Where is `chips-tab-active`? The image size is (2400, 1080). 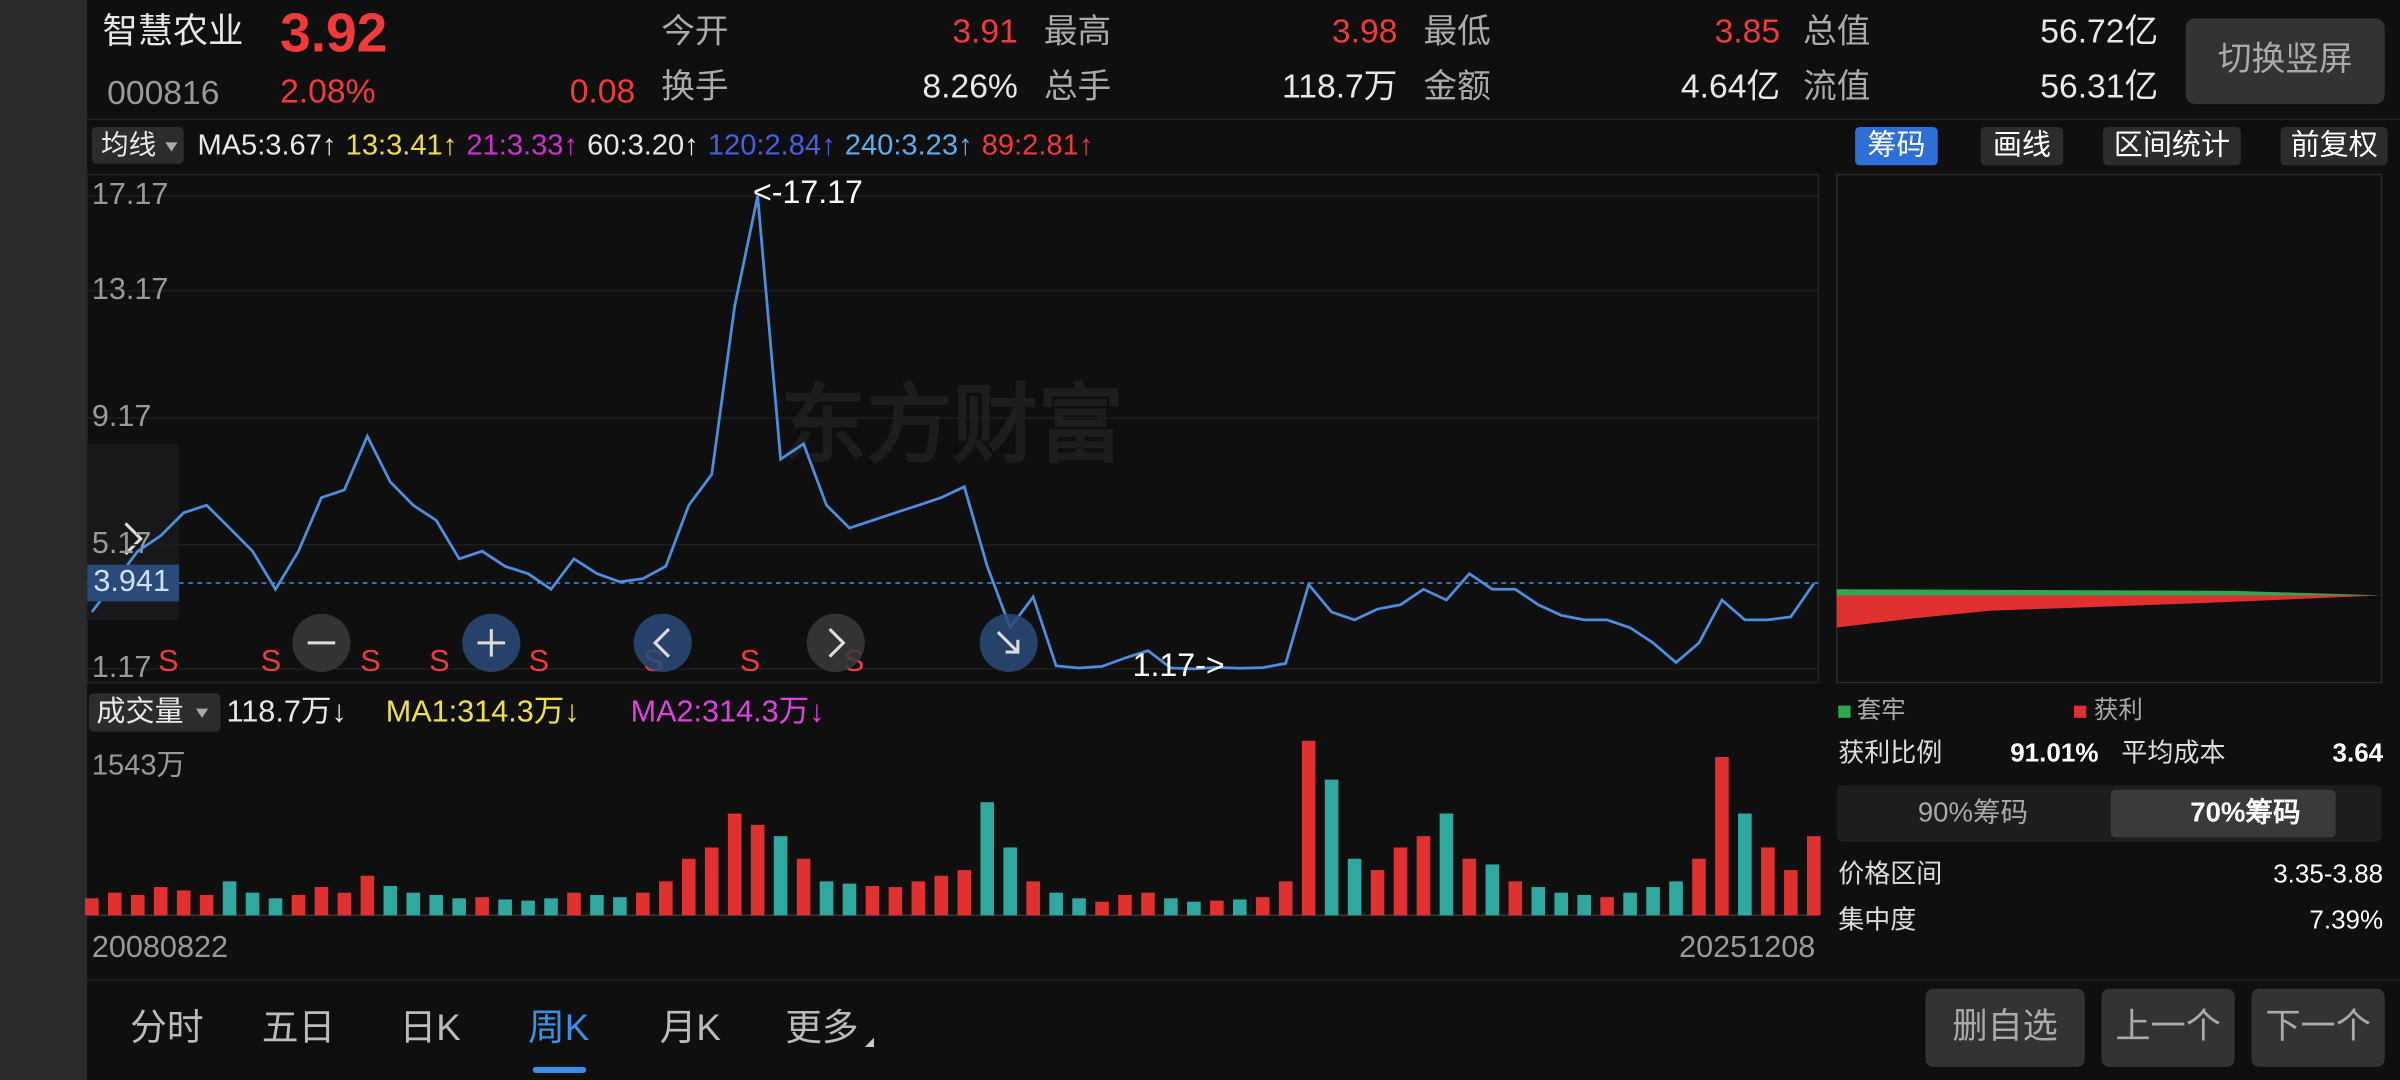
chips-tab-active is located at coordinates (2223, 813).